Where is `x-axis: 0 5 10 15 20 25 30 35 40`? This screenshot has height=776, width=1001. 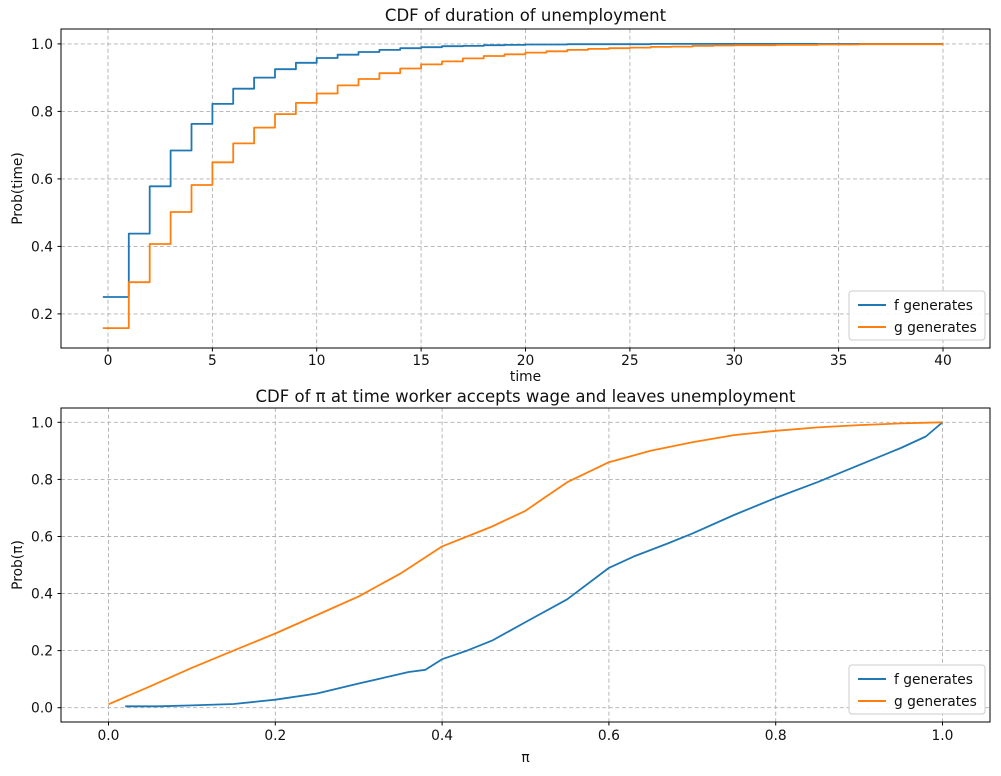
x-axis: 0 5 10 15 20 25 30 35 40 is located at coordinates (528, 358).